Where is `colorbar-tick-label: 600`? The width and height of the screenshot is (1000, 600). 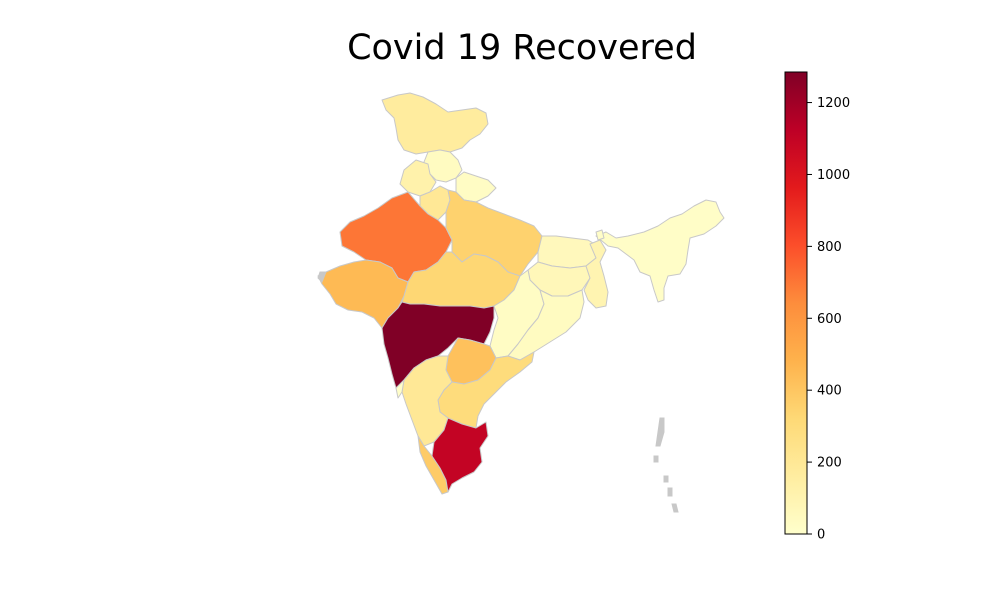 colorbar-tick-label: 600 is located at coordinates (829, 319).